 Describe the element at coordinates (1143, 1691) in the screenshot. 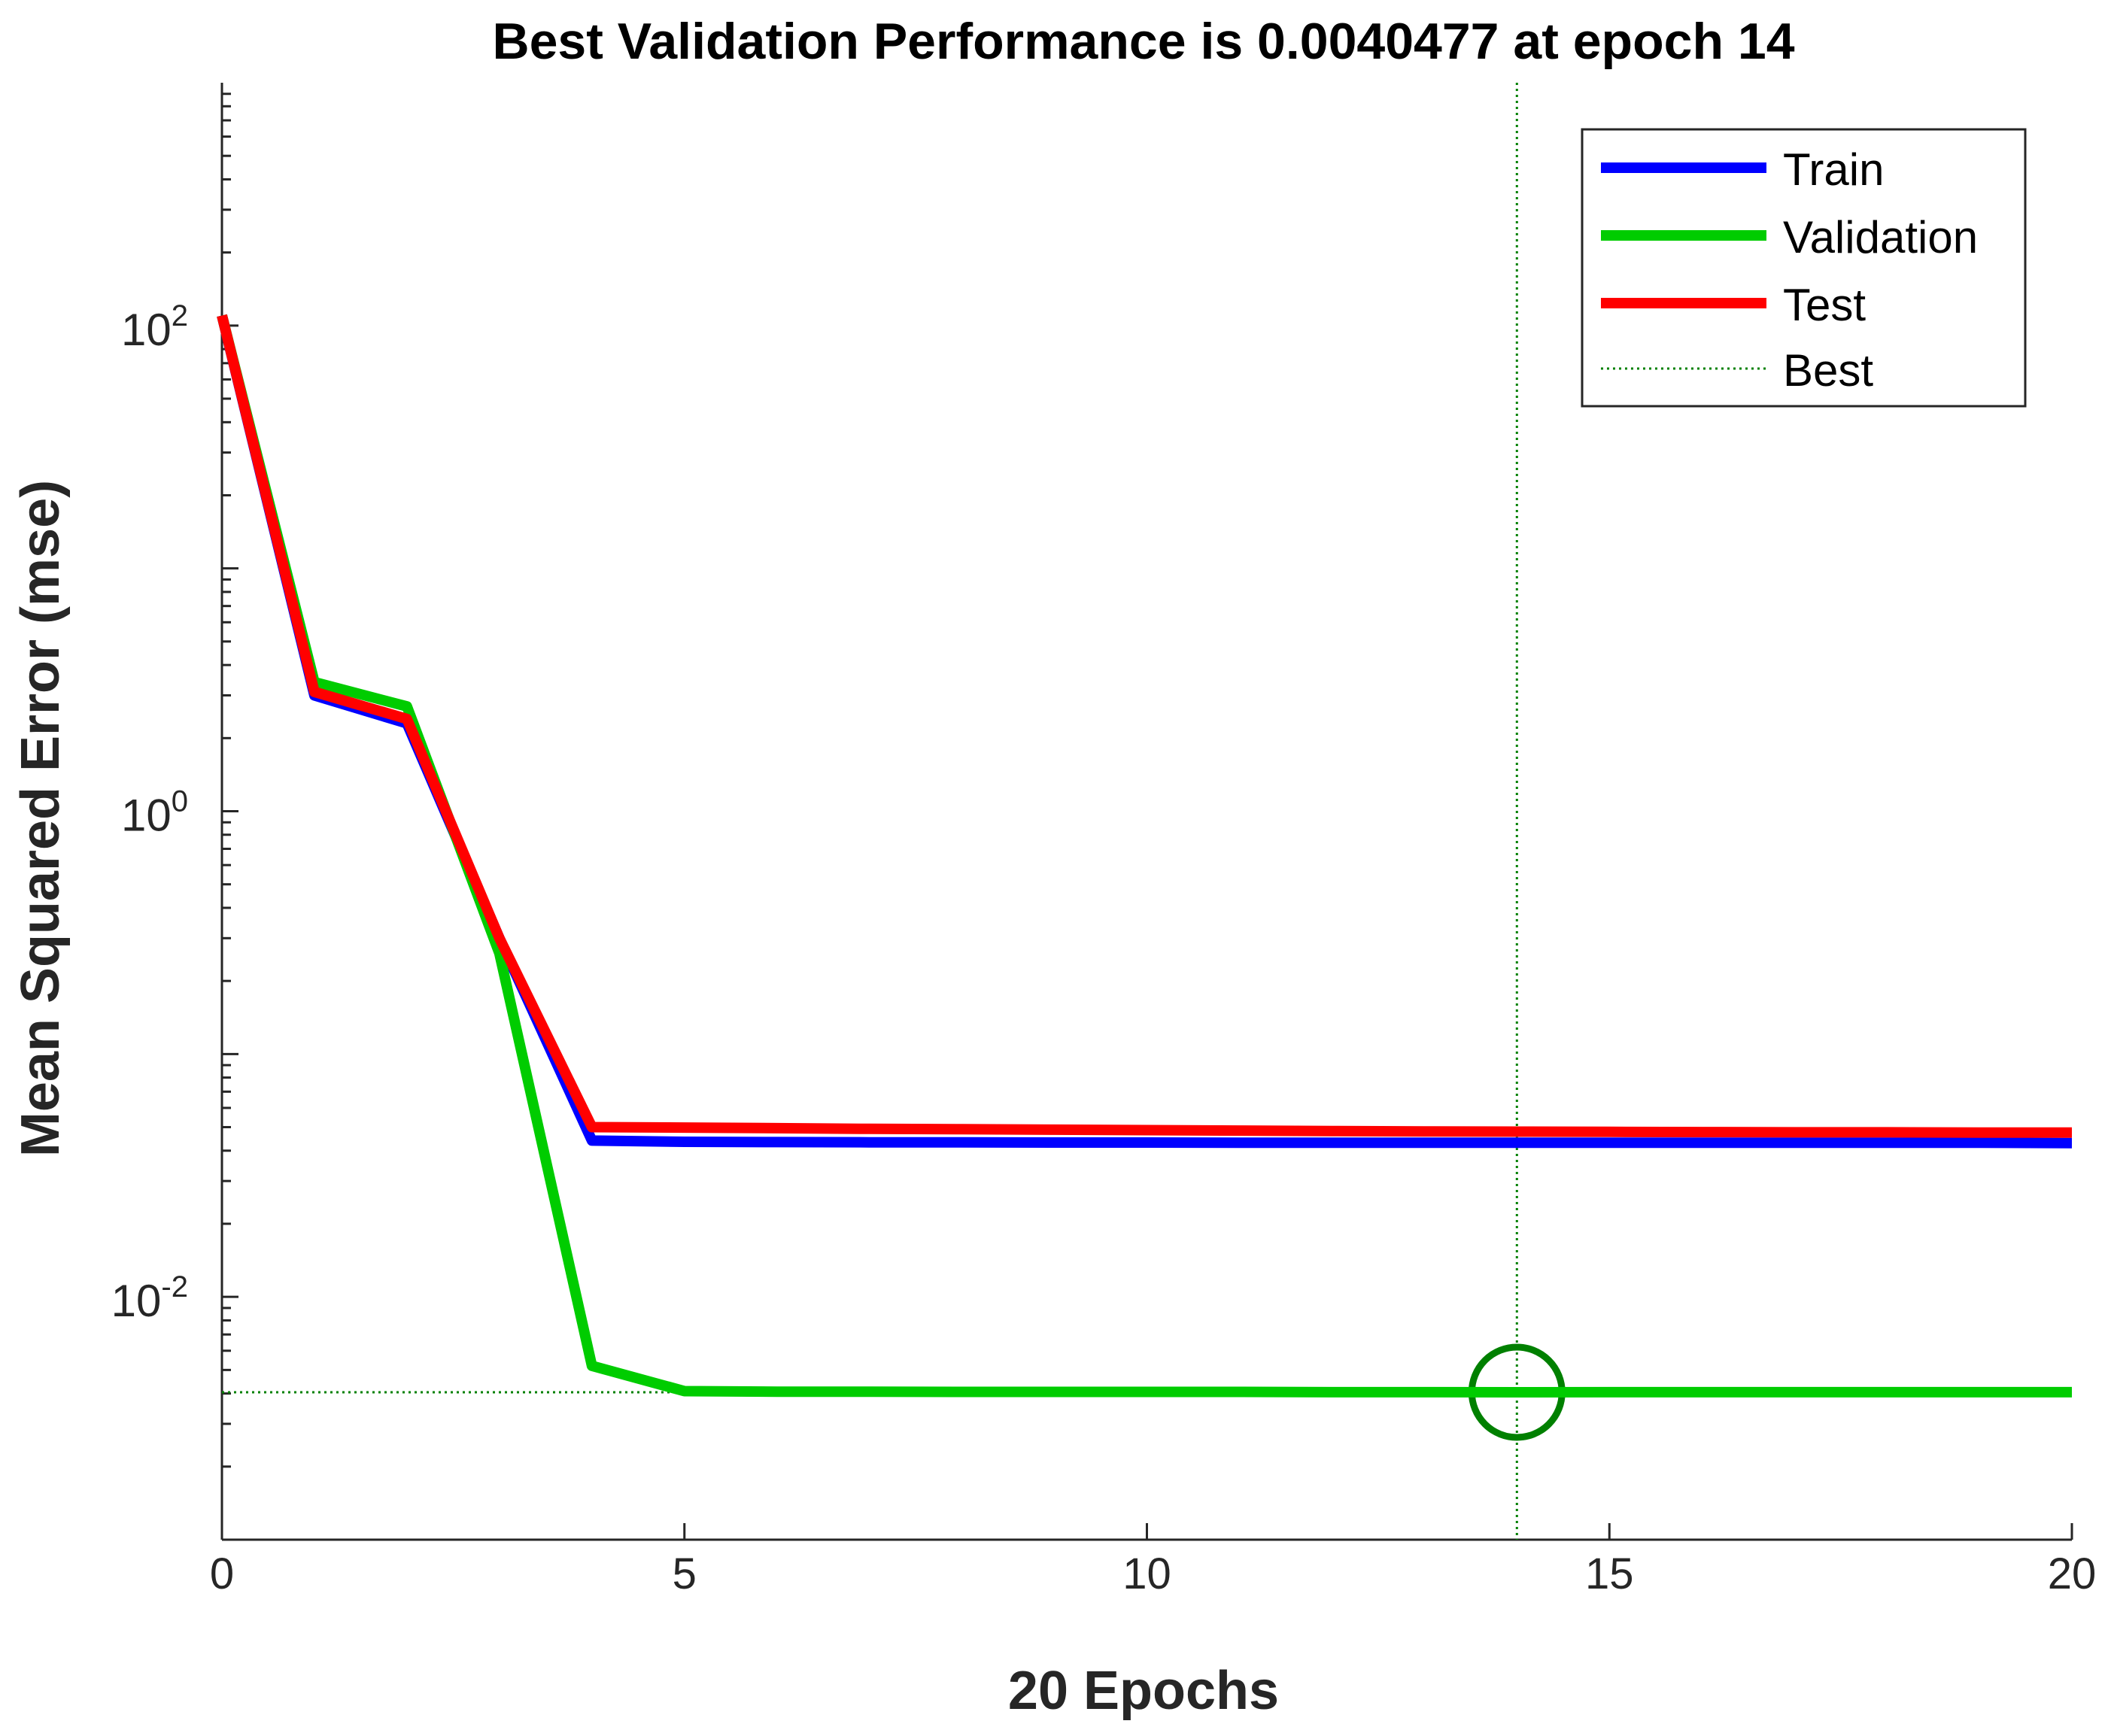

I see `x-axis-label: 20 Epochs` at that location.